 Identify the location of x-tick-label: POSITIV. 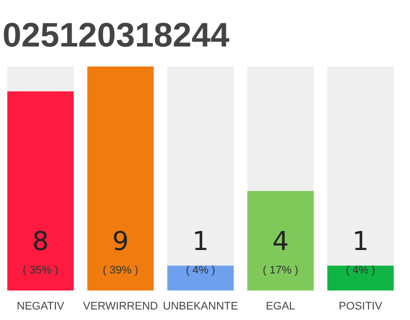
(360, 306).